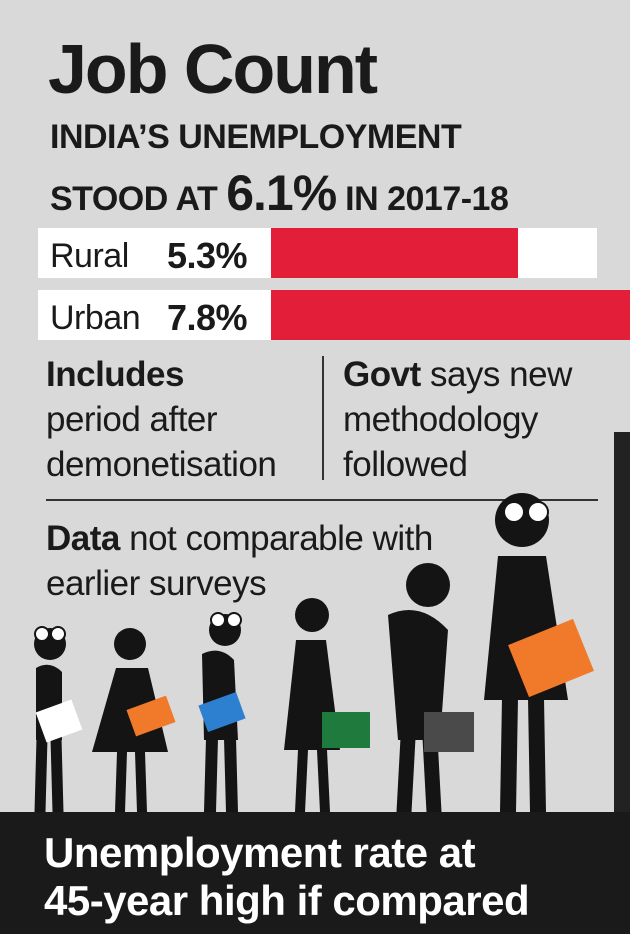 This screenshot has width=630, height=934. I want to click on subtitle-prefix: STOOD AT, so click(134, 199).